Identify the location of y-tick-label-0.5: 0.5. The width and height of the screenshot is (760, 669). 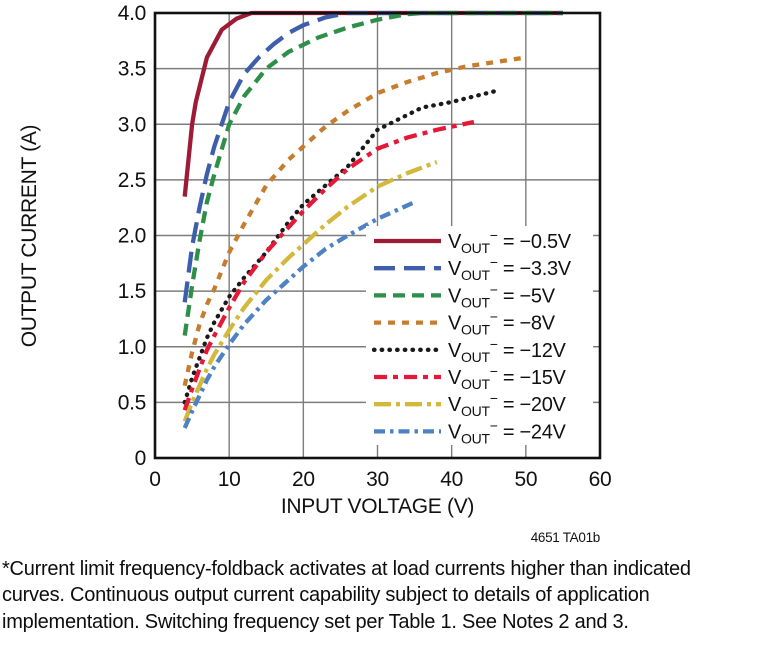
(132, 402).